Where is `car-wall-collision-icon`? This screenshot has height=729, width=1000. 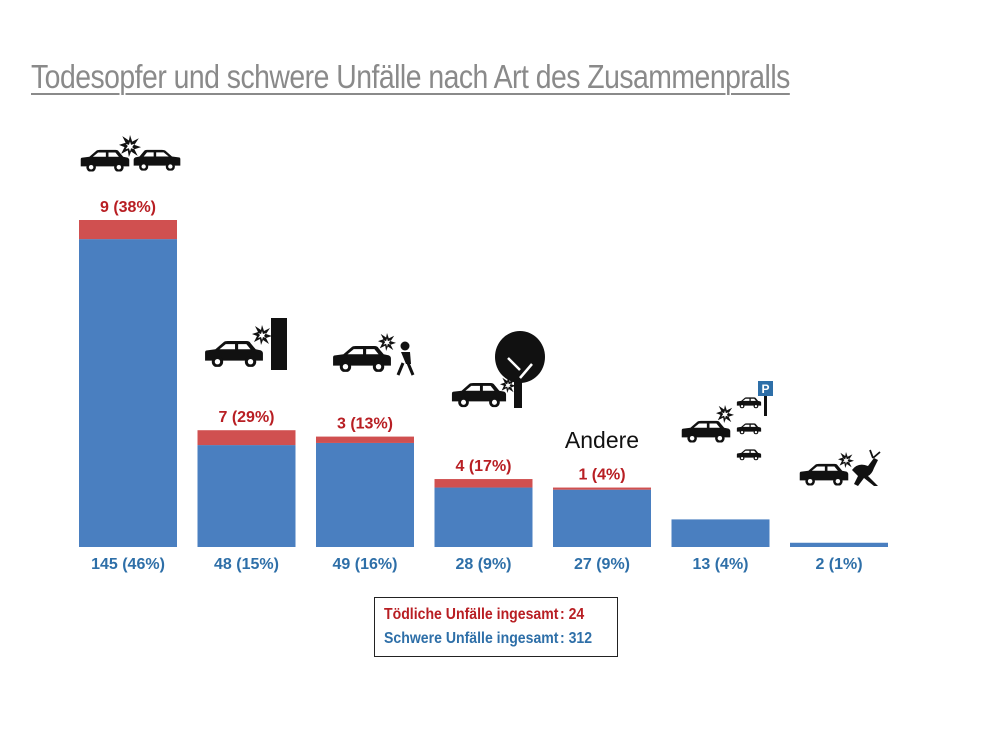
car-wall-collision-icon is located at coordinates (246, 344).